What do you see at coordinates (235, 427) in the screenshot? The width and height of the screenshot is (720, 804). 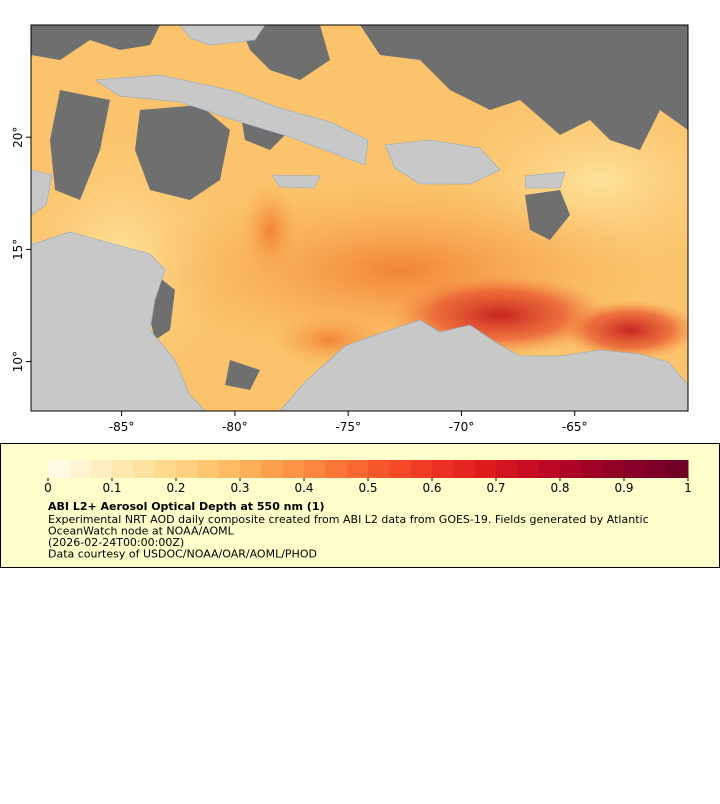 I see `x-tick-label: -80°` at bounding box center [235, 427].